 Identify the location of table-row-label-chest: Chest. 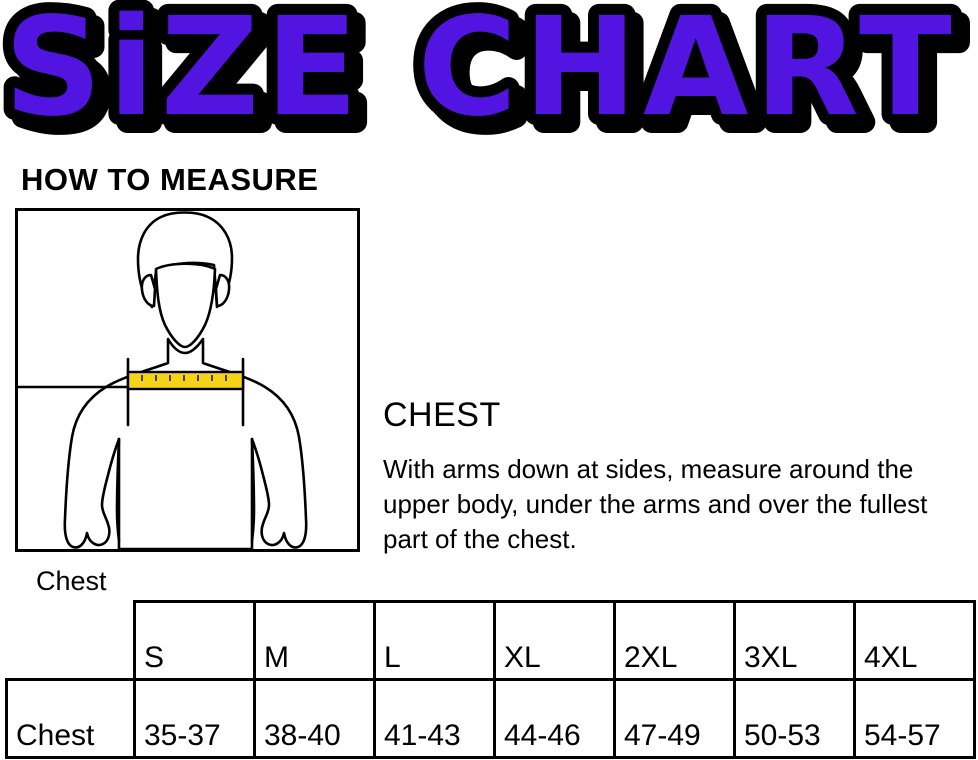
(70, 718).